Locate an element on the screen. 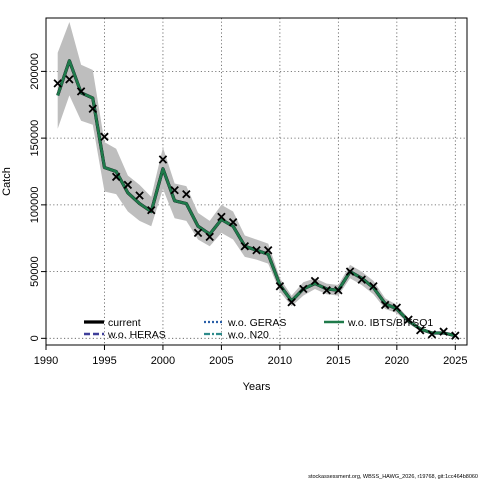 This screenshot has width=480, height=480. legend-label-ibts: w.o. IBTS/BITSQ1 is located at coordinates (390, 323).